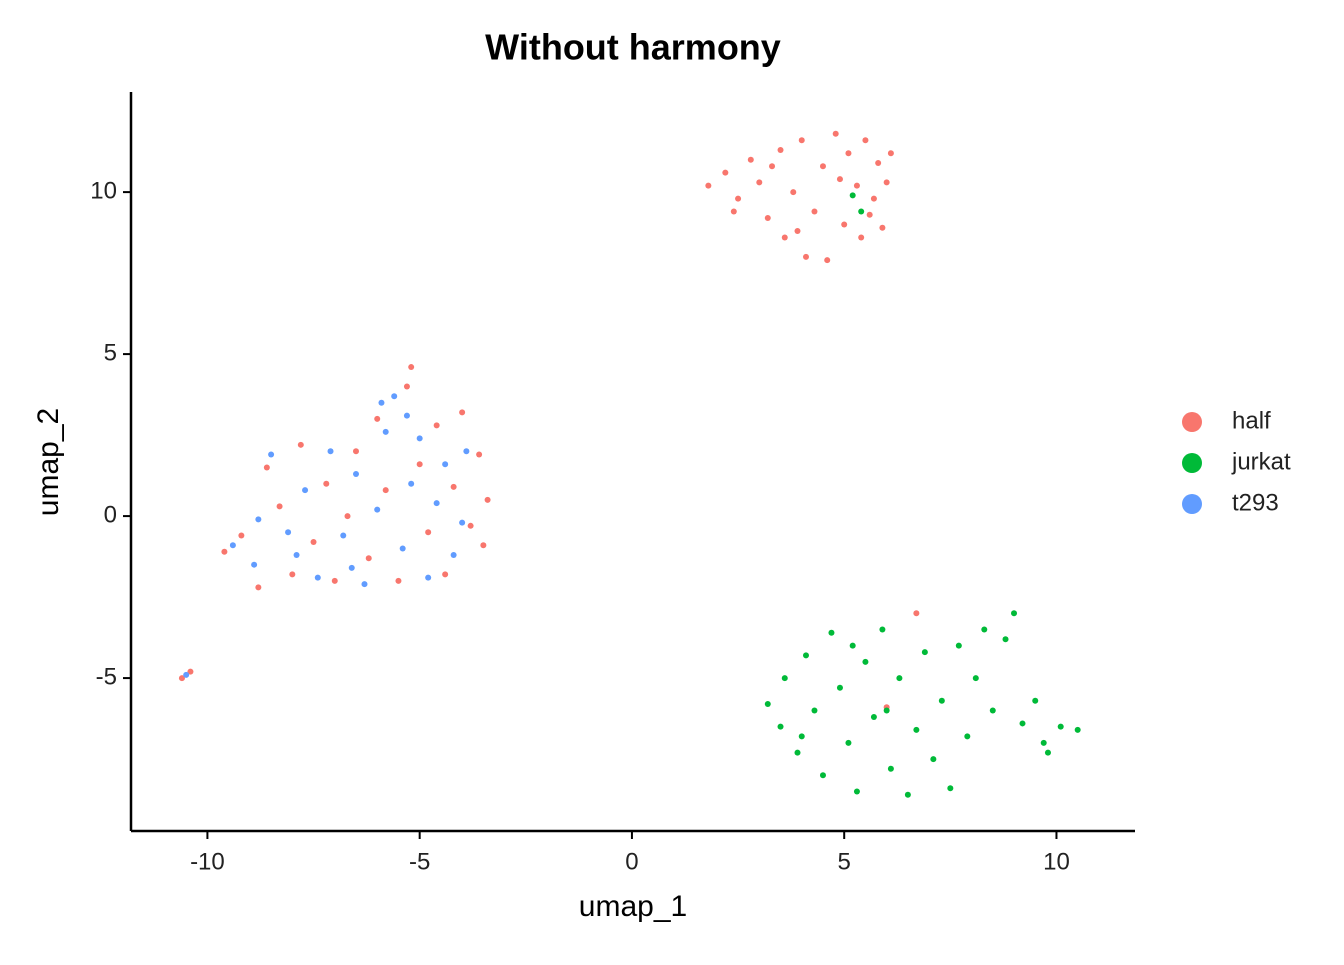 The image size is (1344, 965). I want to click on x-axis-label: umap_1, so click(633, 906).